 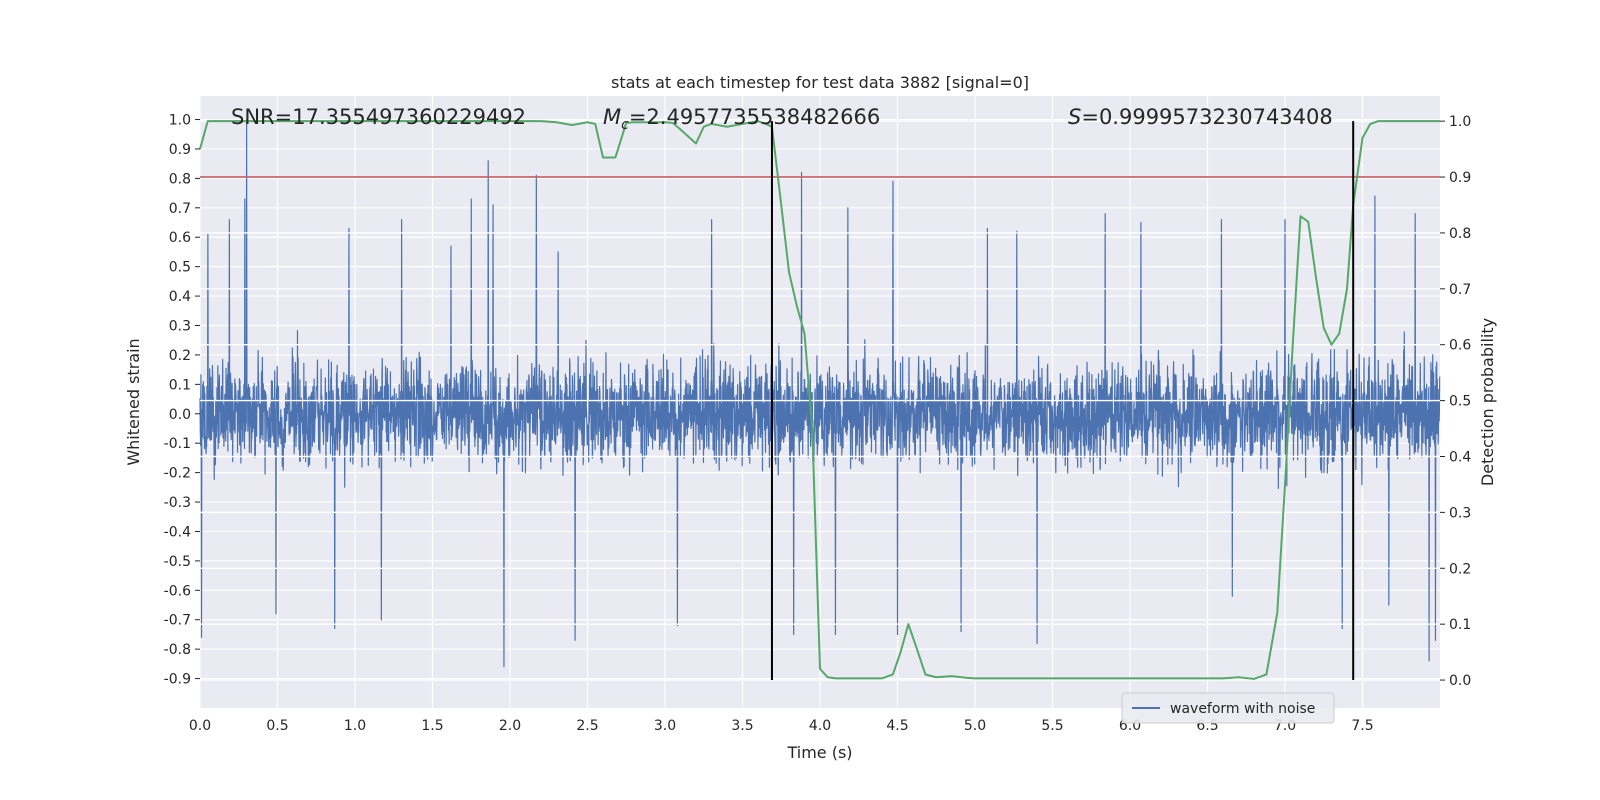 What do you see at coordinates (177, 503) in the screenshot?
I see `y-left-tick-label: -0.3` at bounding box center [177, 503].